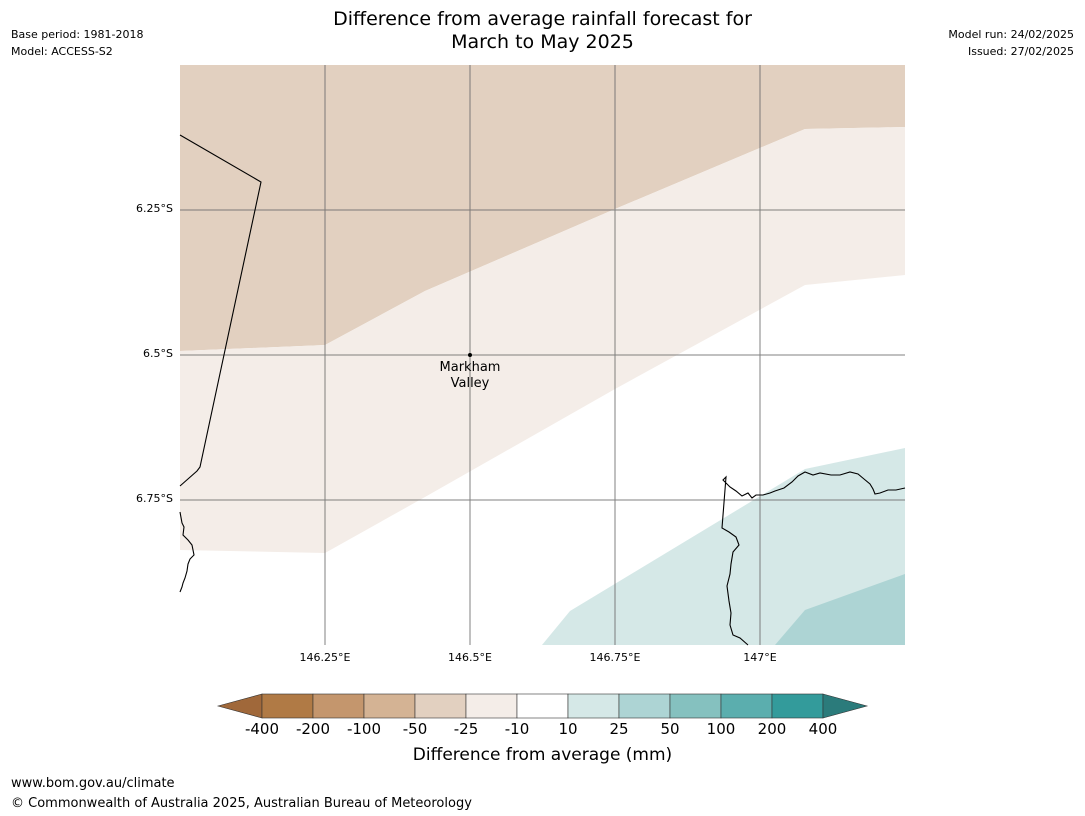 The image size is (1085, 816). Describe the element at coordinates (154, 208) in the screenshot. I see `lat-label-6-25: 6.25°S` at that location.